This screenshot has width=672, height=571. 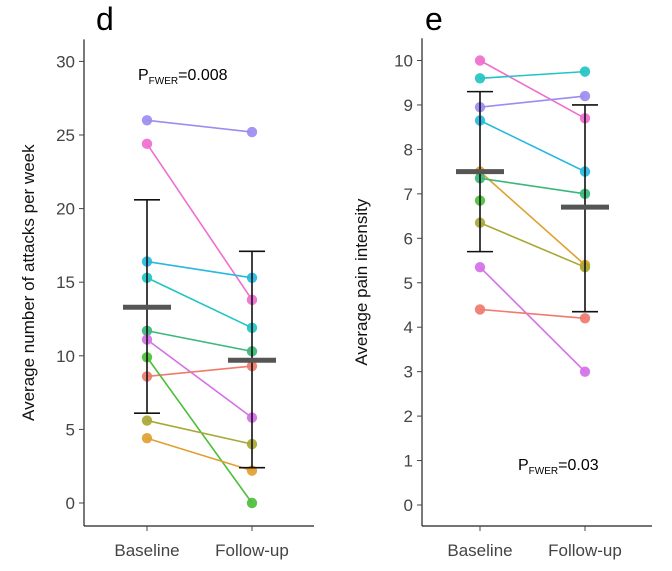 I want to click on y-tick-label: 25, so click(x=65, y=135).